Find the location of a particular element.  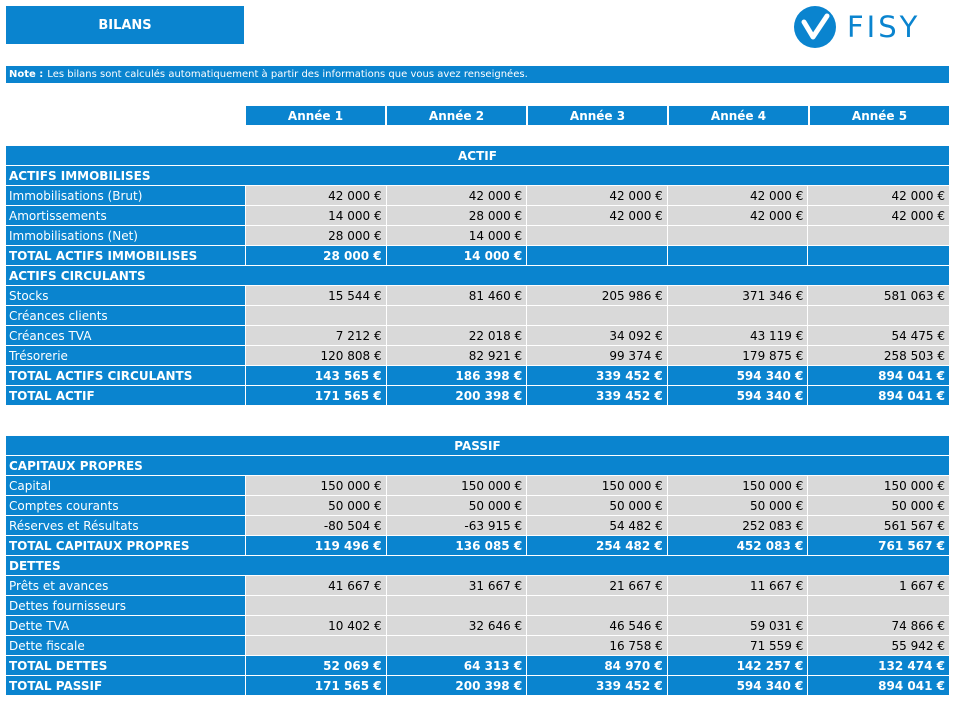

cell-value: 186 398 € is located at coordinates (457, 375).